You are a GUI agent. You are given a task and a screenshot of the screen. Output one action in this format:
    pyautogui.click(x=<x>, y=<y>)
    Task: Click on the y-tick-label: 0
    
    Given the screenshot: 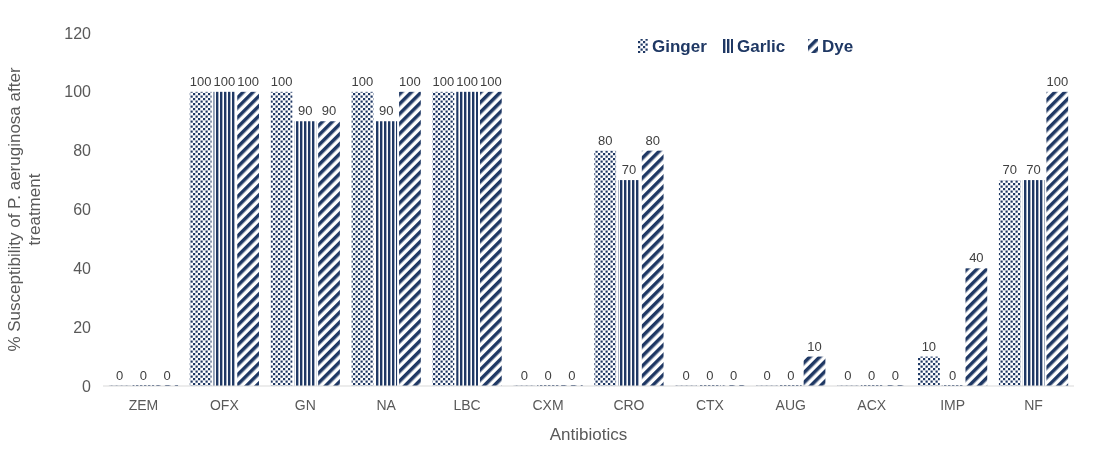 What is the action you would take?
    pyautogui.click(x=87, y=386)
    